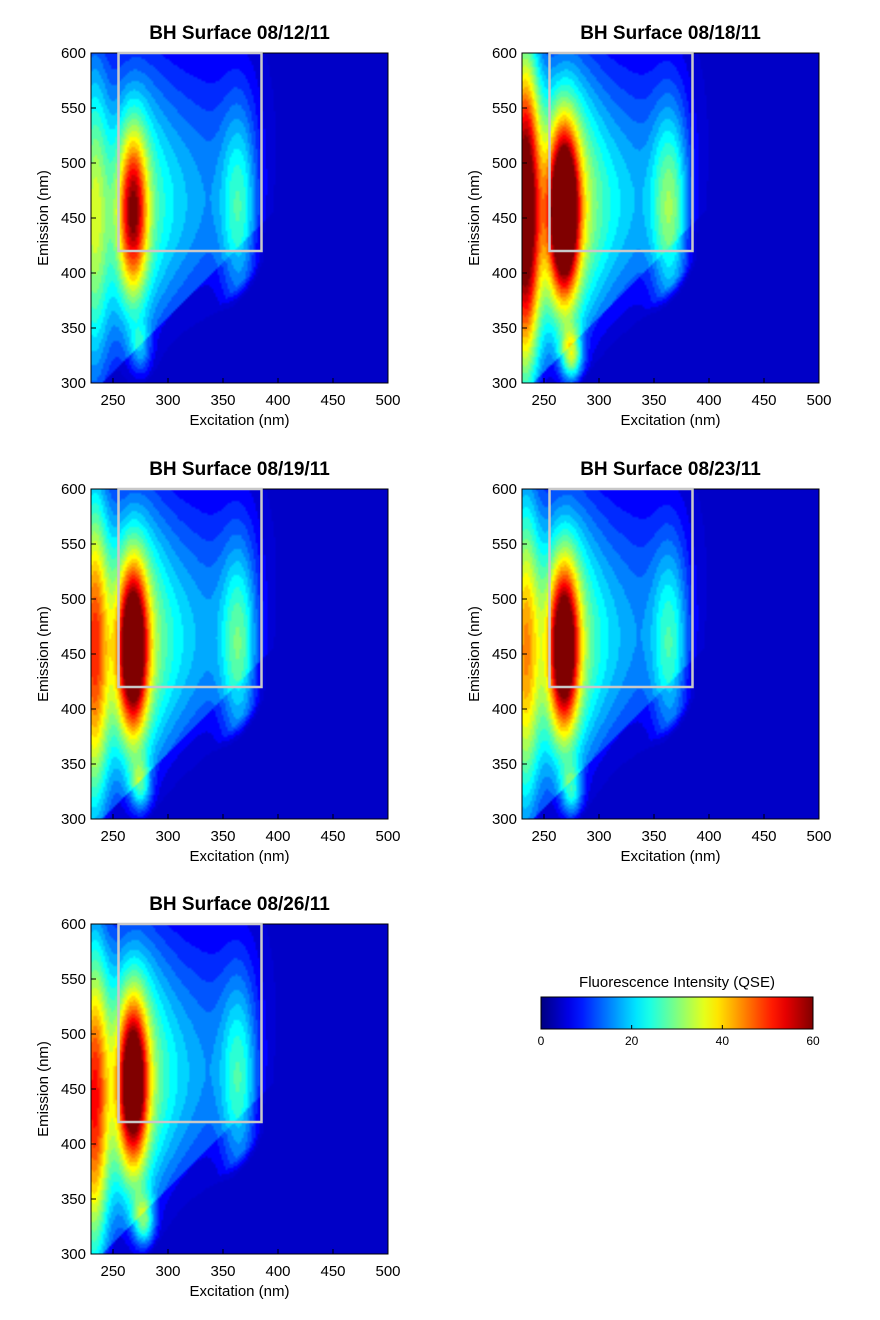 The width and height of the screenshot is (880, 1320). What do you see at coordinates (813, 1041) in the screenshot?
I see `colorbar-tick-label: 60` at bounding box center [813, 1041].